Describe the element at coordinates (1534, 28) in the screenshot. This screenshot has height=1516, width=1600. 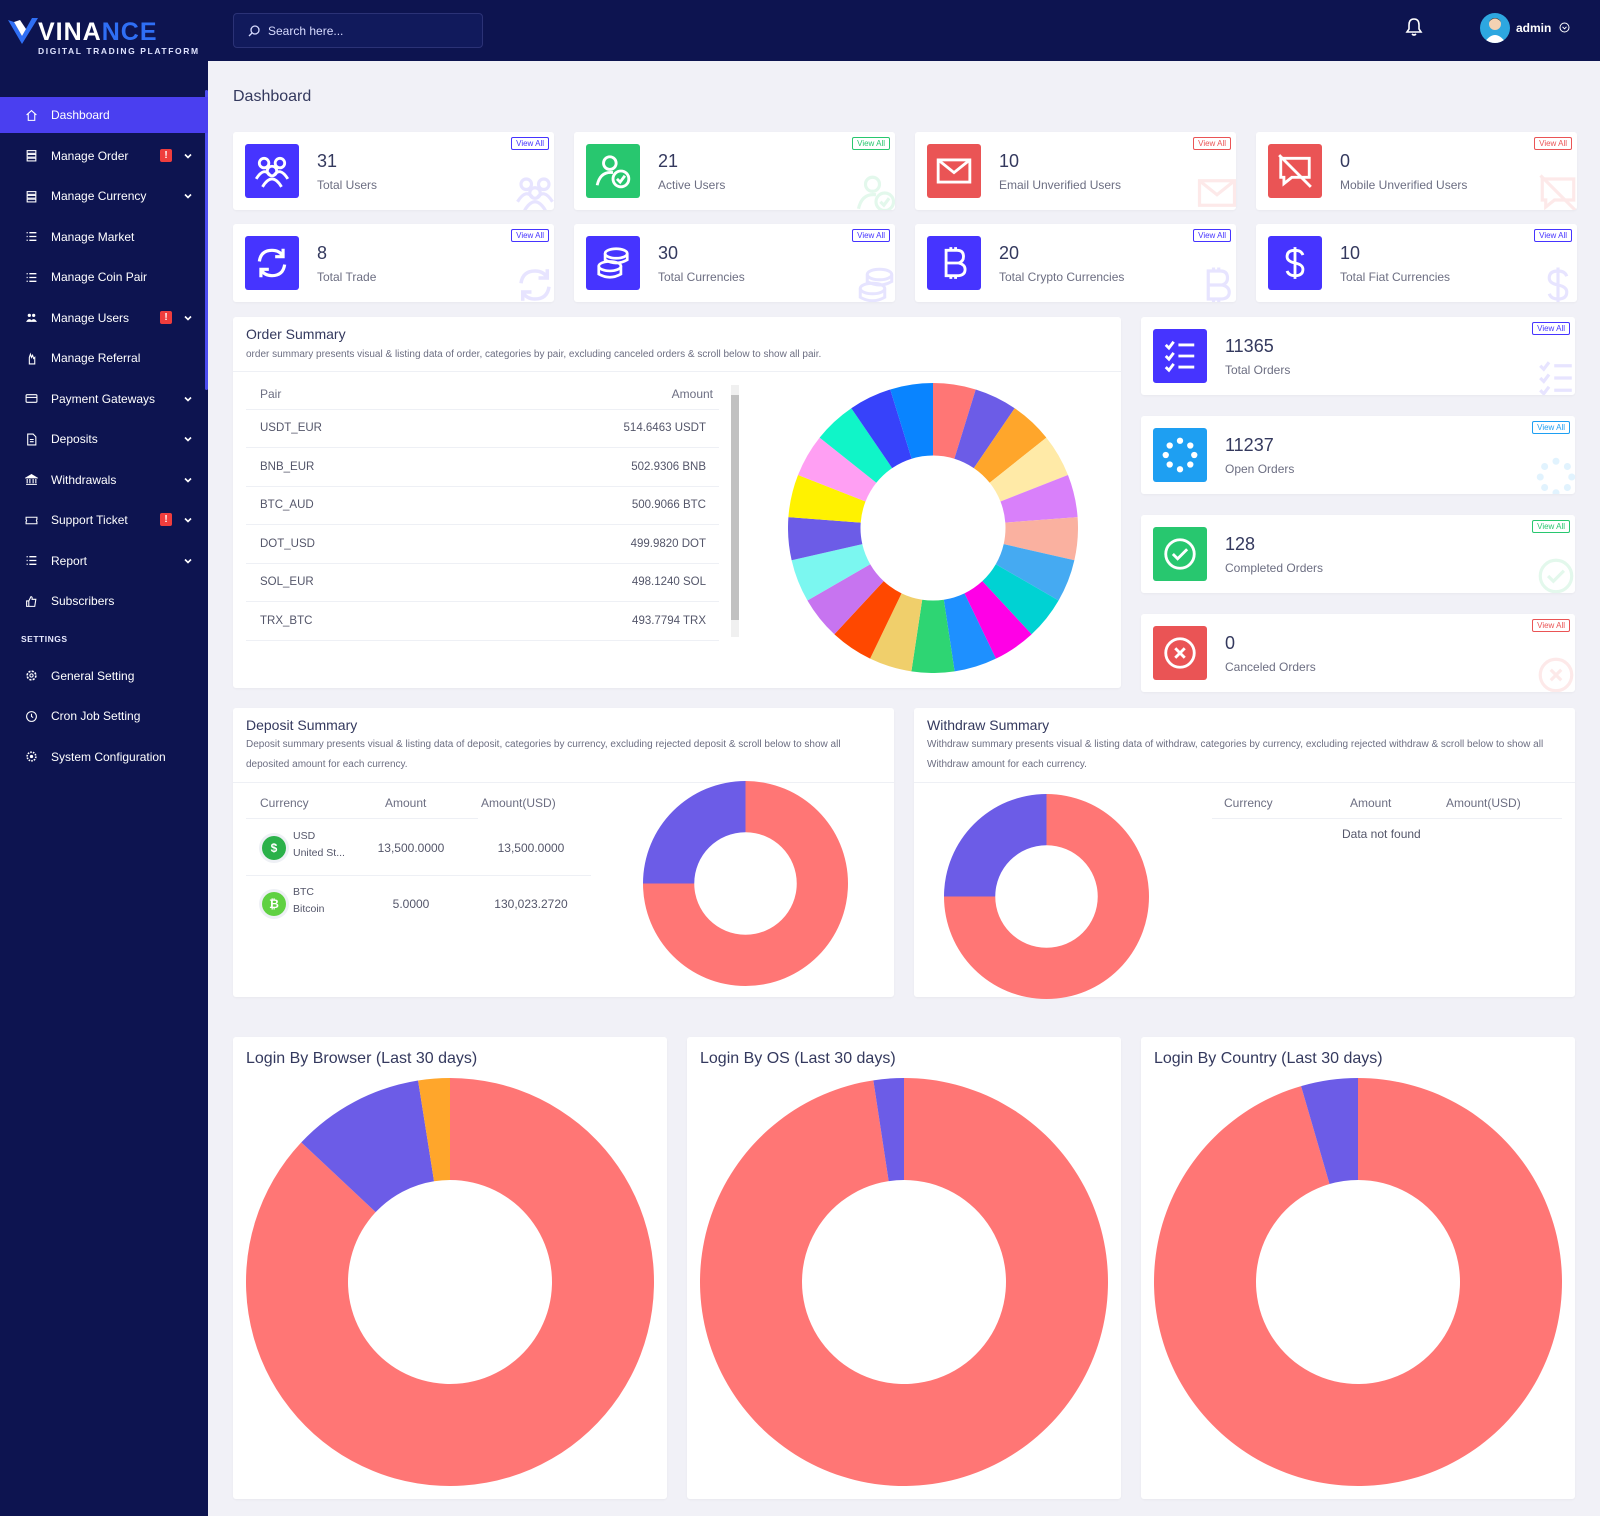
I see `user-name: admin` at that location.